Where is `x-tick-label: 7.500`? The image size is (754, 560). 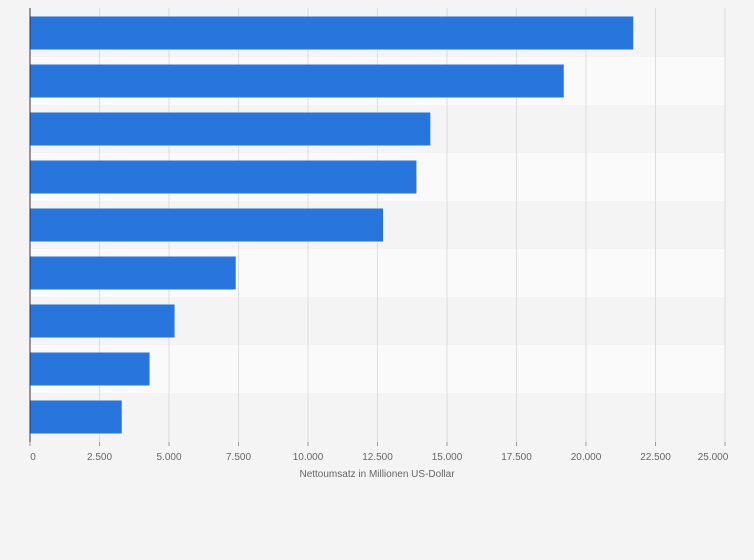
x-tick-label: 7.500 is located at coordinates (238, 457).